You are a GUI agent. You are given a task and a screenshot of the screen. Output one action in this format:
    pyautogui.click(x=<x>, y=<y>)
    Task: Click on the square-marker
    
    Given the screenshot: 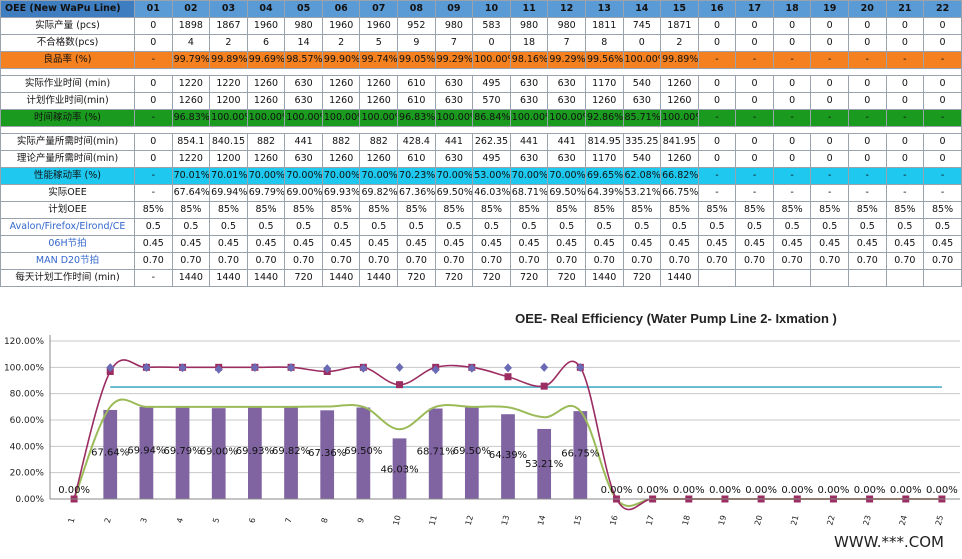 What is the action you would take?
    pyautogui.click(x=400, y=385)
    